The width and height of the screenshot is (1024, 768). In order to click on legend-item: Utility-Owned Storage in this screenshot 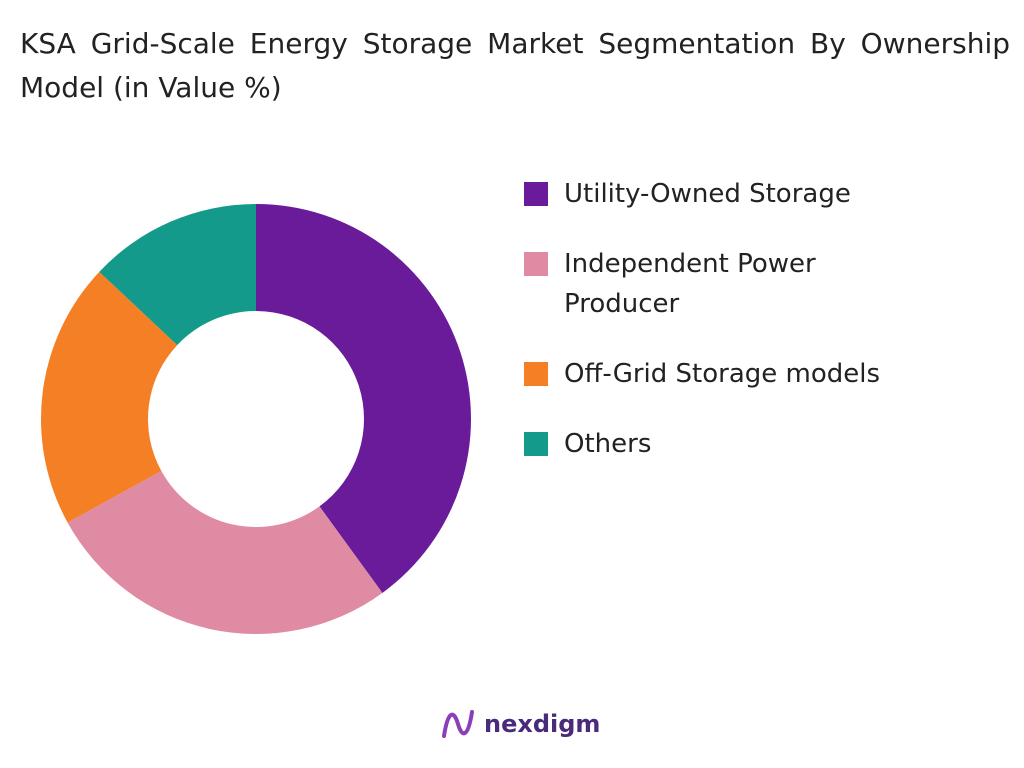, I will do `click(714, 194)`.